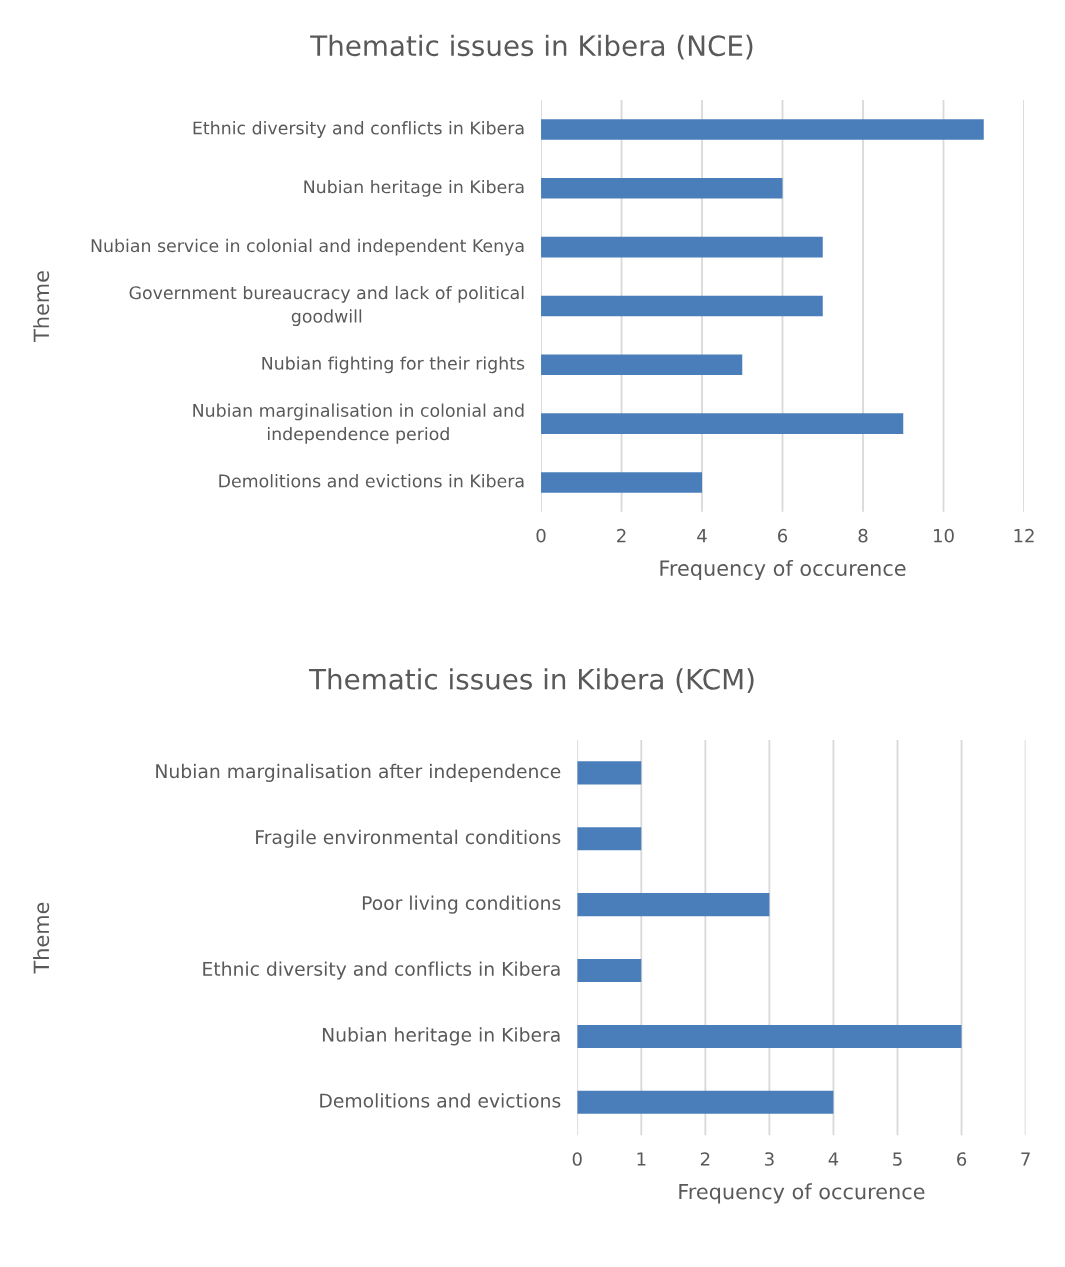 The width and height of the screenshot is (1065, 1267). What do you see at coordinates (358, 772) in the screenshot?
I see `y-tick-label: Nubian marginalisation after independence` at bounding box center [358, 772].